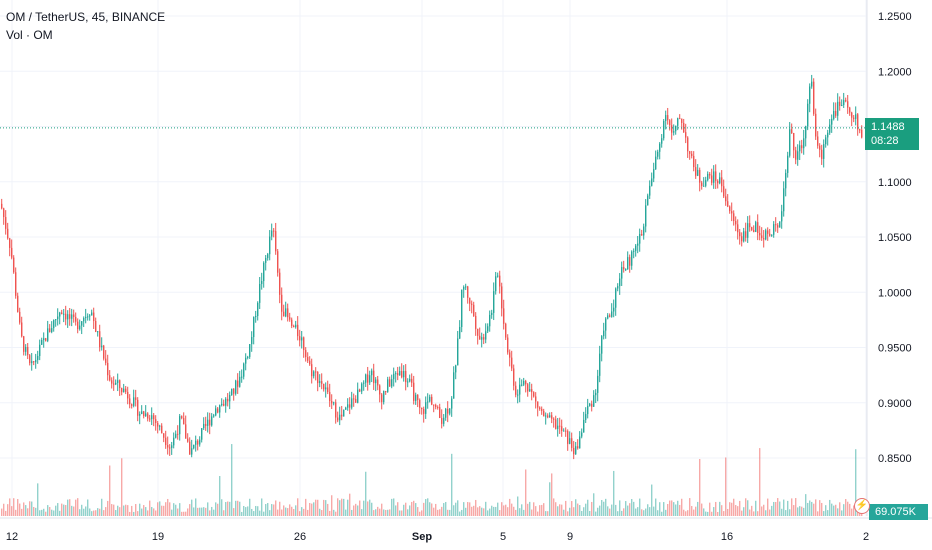 The height and width of the screenshot is (550, 932). What do you see at coordinates (300, 537) in the screenshot?
I see `x-tick-label: 26` at bounding box center [300, 537].